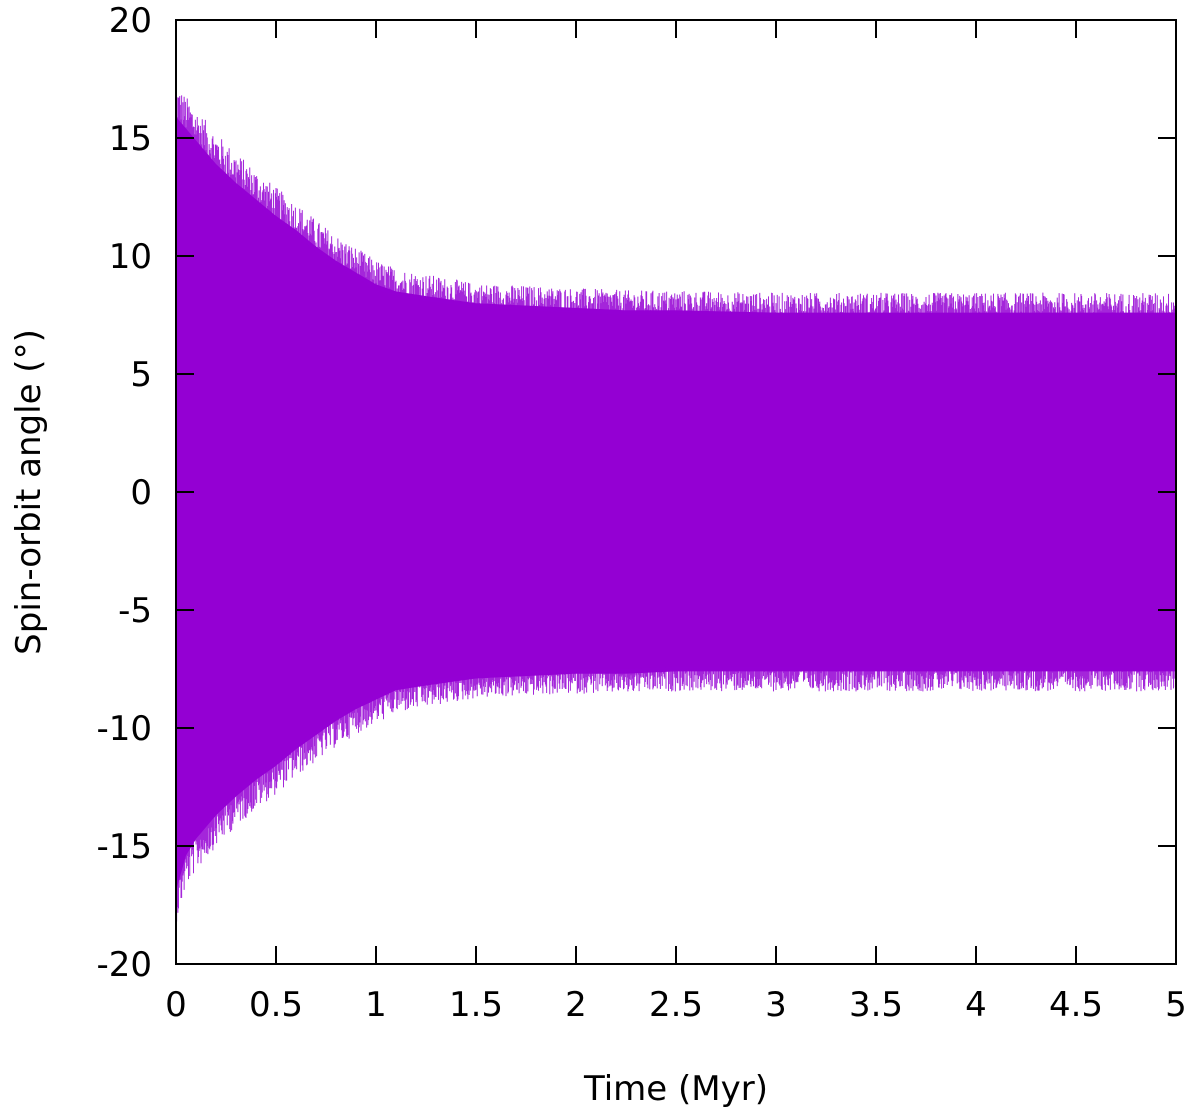 Image resolution: width=1200 pixels, height=1120 pixels. What do you see at coordinates (130, 139) in the screenshot?
I see `y-tick-label: 15` at bounding box center [130, 139].